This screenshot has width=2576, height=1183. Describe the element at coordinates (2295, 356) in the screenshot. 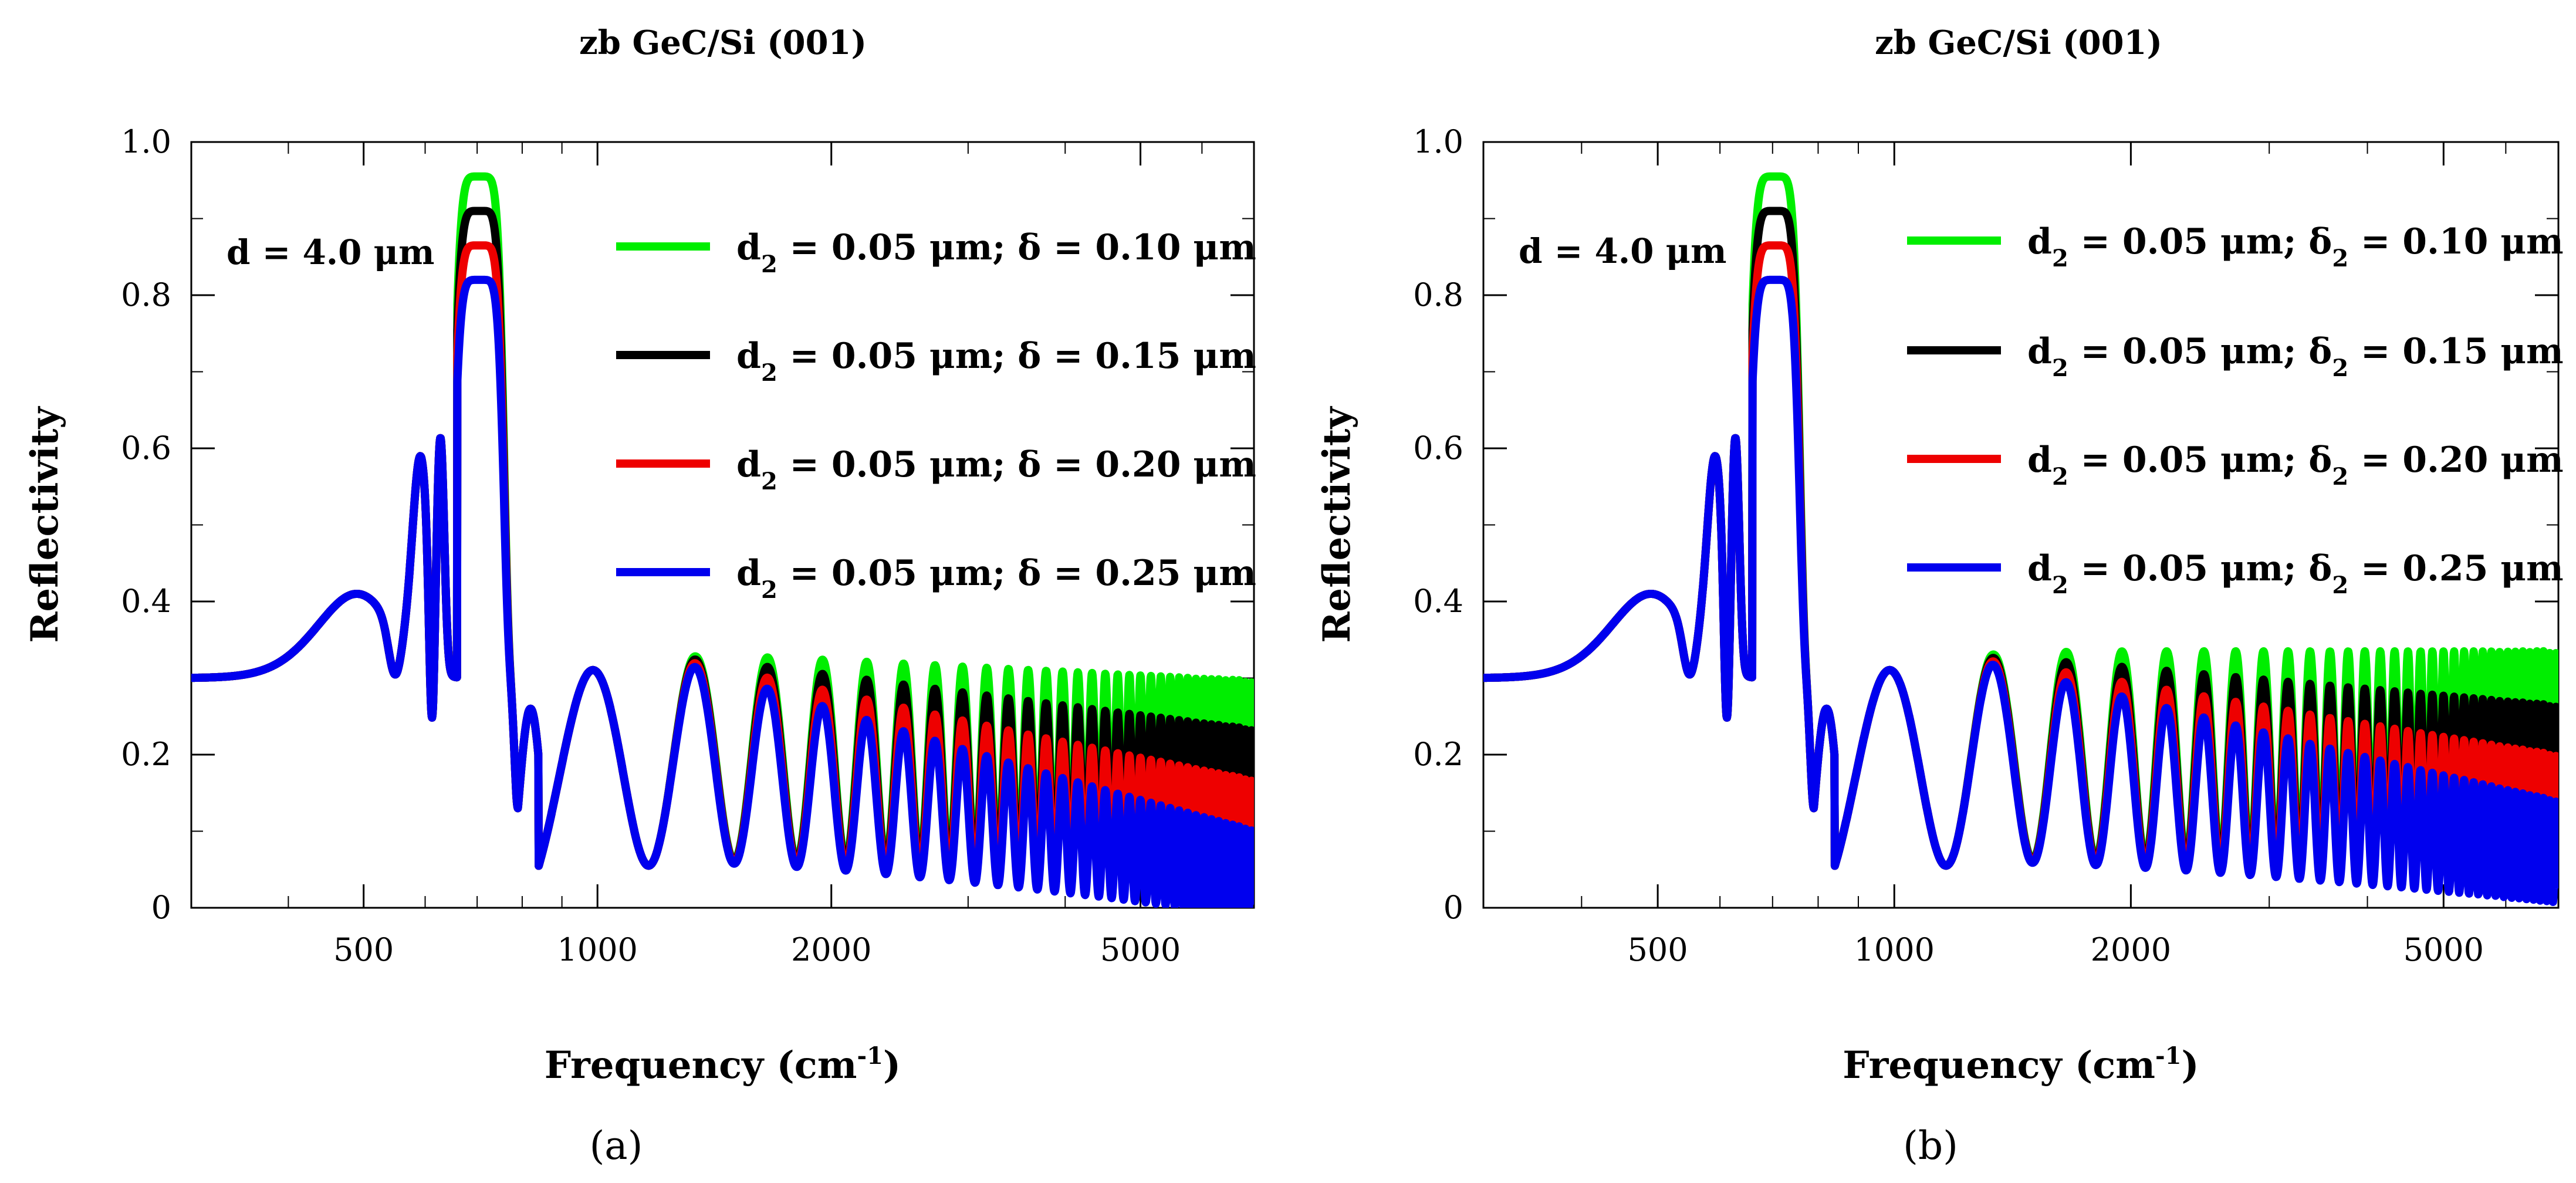

I see `legend-entry: d2 = 0.05 μm; δ2 = 0.15 μm` at that location.